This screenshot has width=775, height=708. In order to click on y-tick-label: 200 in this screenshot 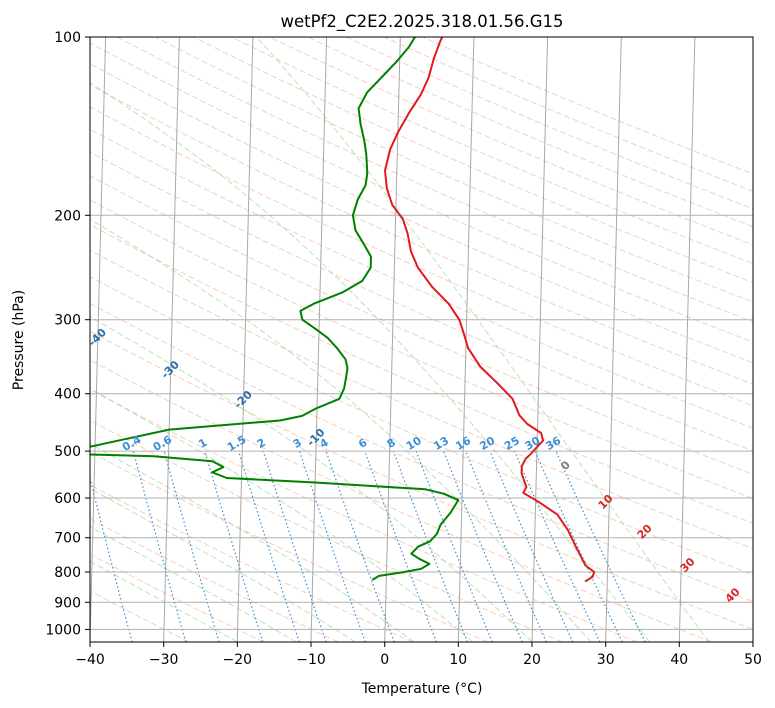, I will do `click(67, 216)`.